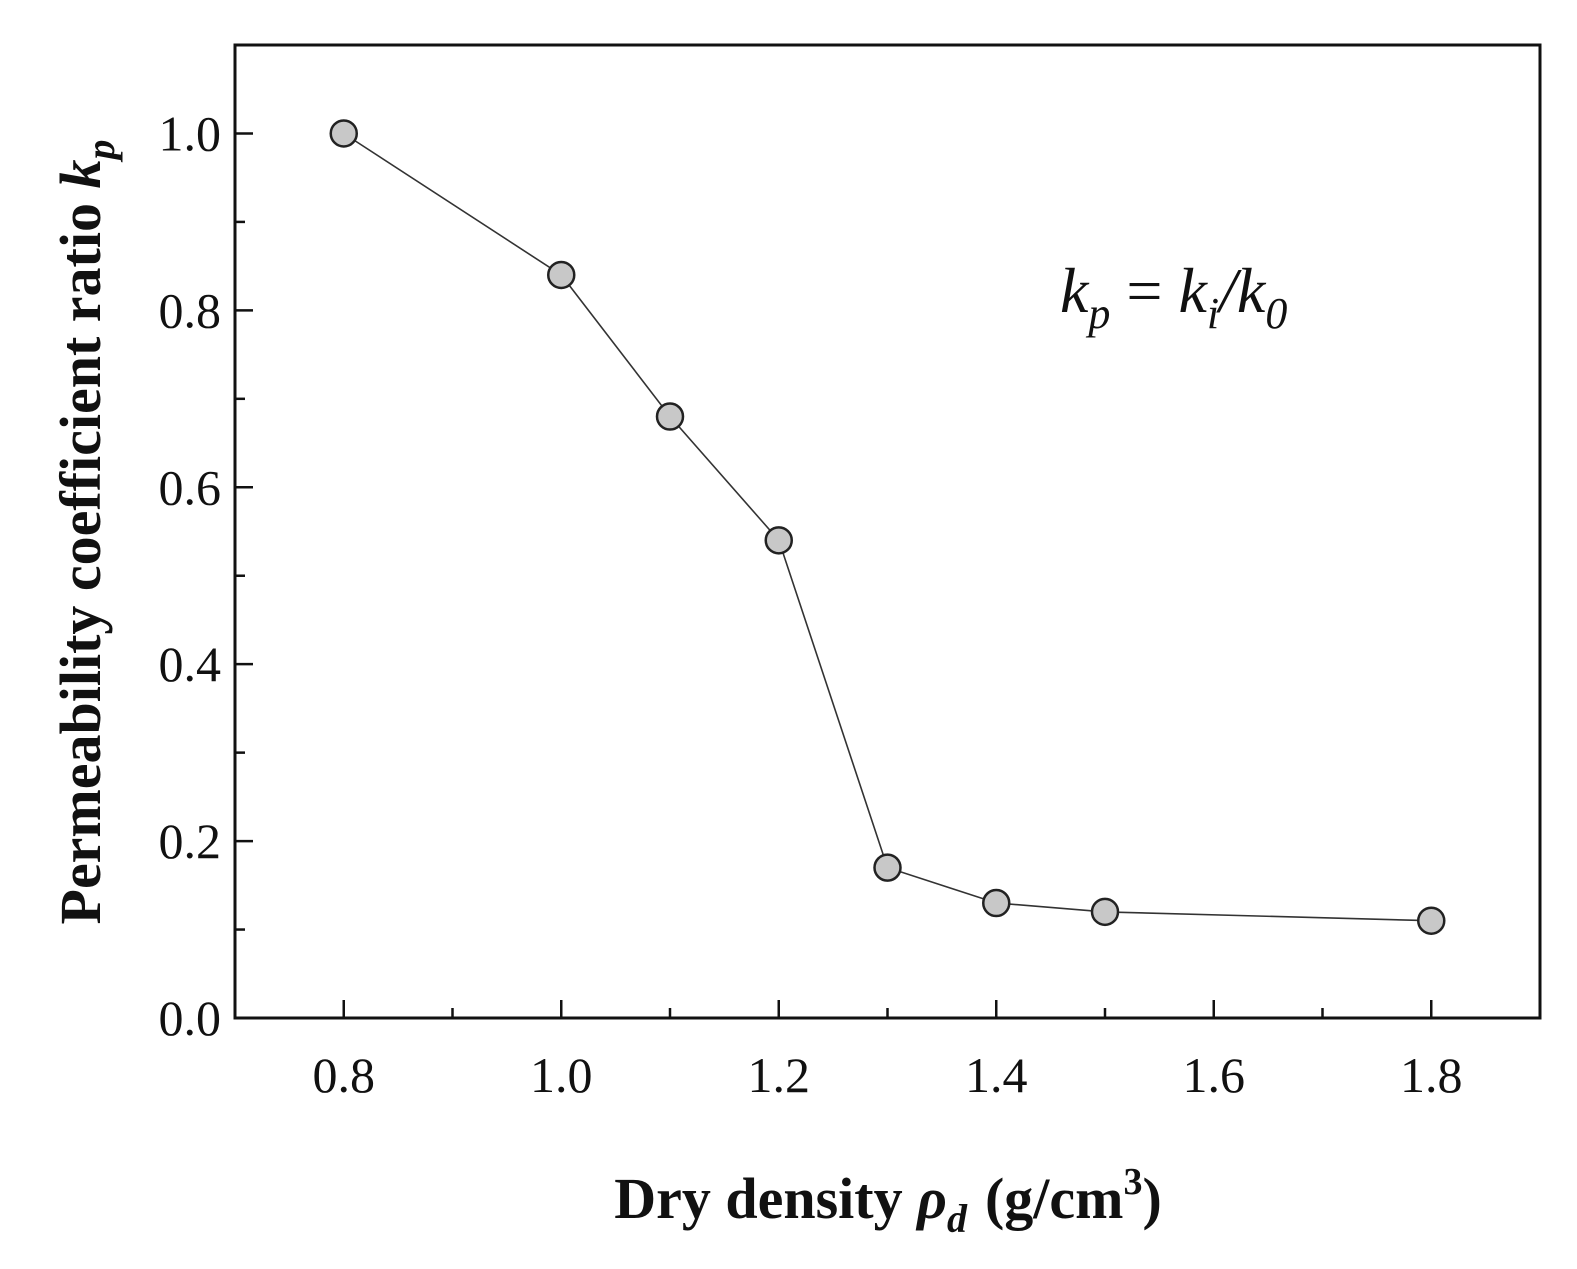  What do you see at coordinates (190, 487) in the screenshot?
I see `y-tick-label: 0.6` at bounding box center [190, 487].